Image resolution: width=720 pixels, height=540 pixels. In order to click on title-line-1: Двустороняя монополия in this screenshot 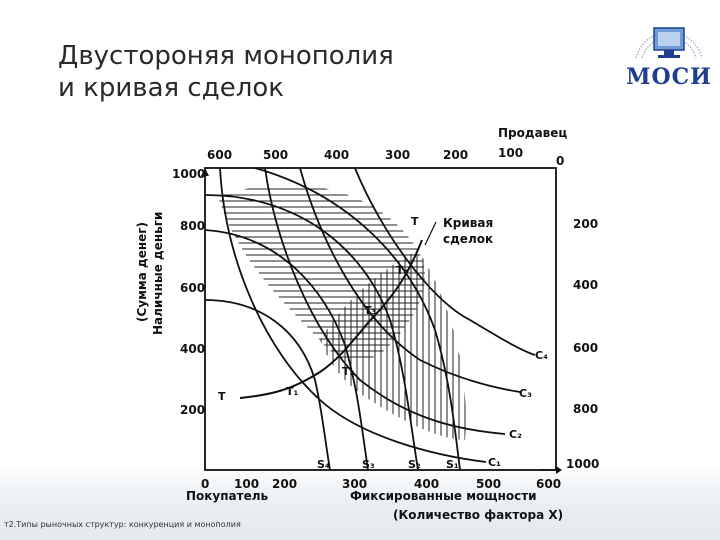, I will do `click(226, 56)`.